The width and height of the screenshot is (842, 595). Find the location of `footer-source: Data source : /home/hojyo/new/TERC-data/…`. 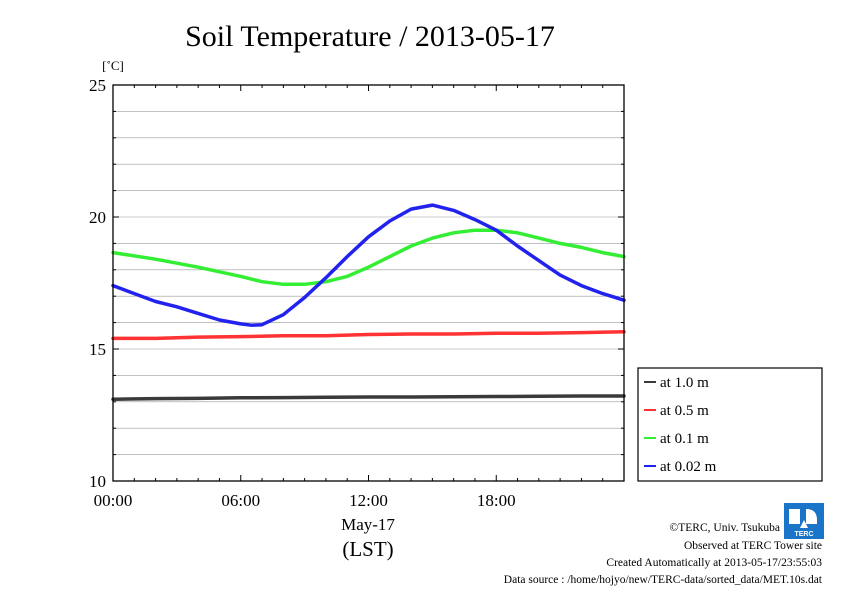

footer-source: Data source : /home/hojyo/new/TERC-data/… is located at coordinates (663, 580).